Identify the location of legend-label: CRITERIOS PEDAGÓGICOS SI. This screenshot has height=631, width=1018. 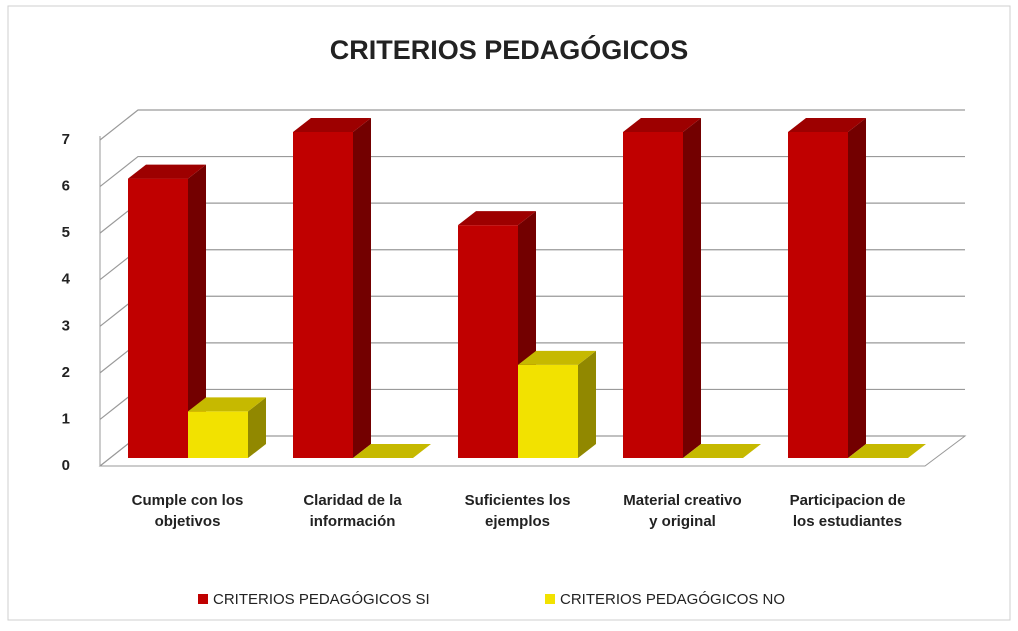
(321, 599).